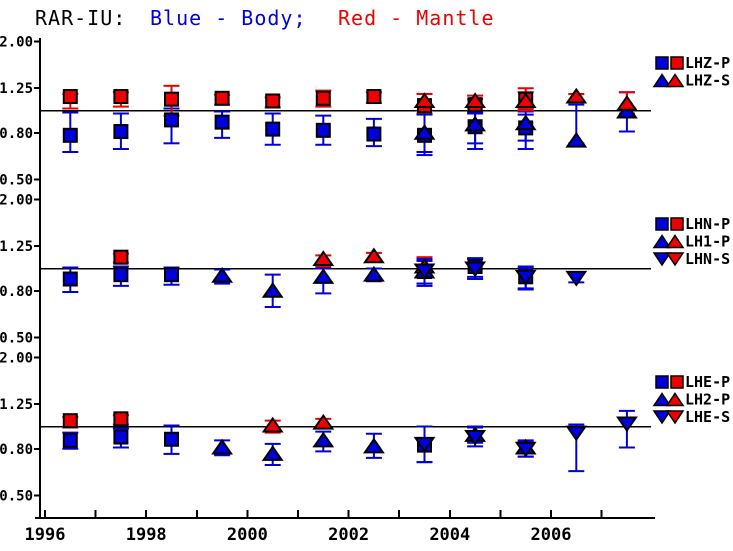  Describe the element at coordinates (348, 535) in the screenshot. I see `x-tick-label: 2002` at that location.